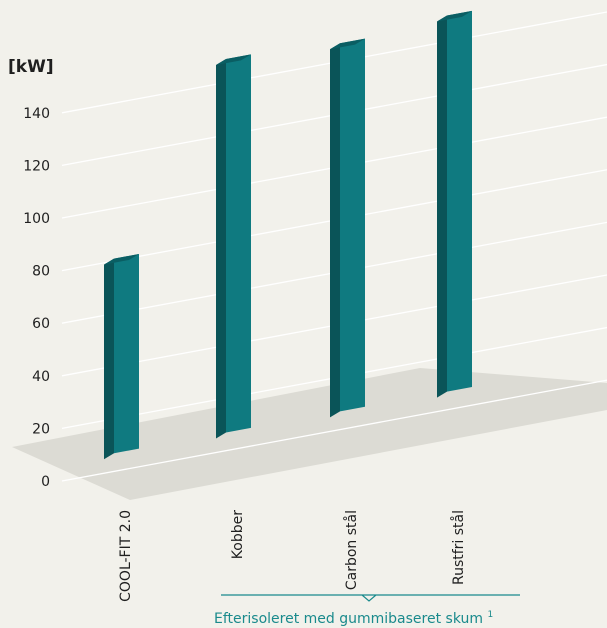  What do you see at coordinates (126, 556) in the screenshot?
I see `x-category-label: COOL-FIT 2.0` at bounding box center [126, 556].